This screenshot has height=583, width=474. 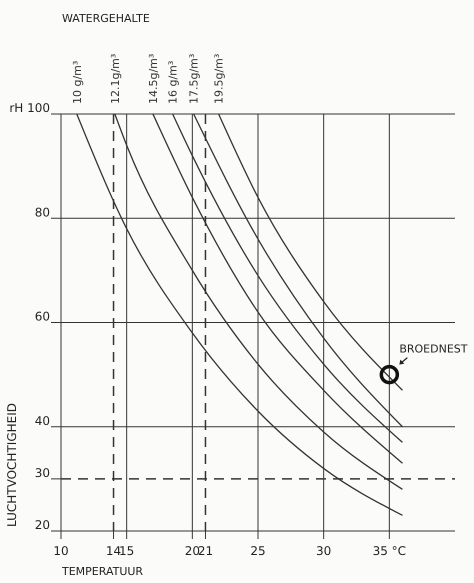 I want to click on ref-line-label: 14, so click(x=114, y=551).